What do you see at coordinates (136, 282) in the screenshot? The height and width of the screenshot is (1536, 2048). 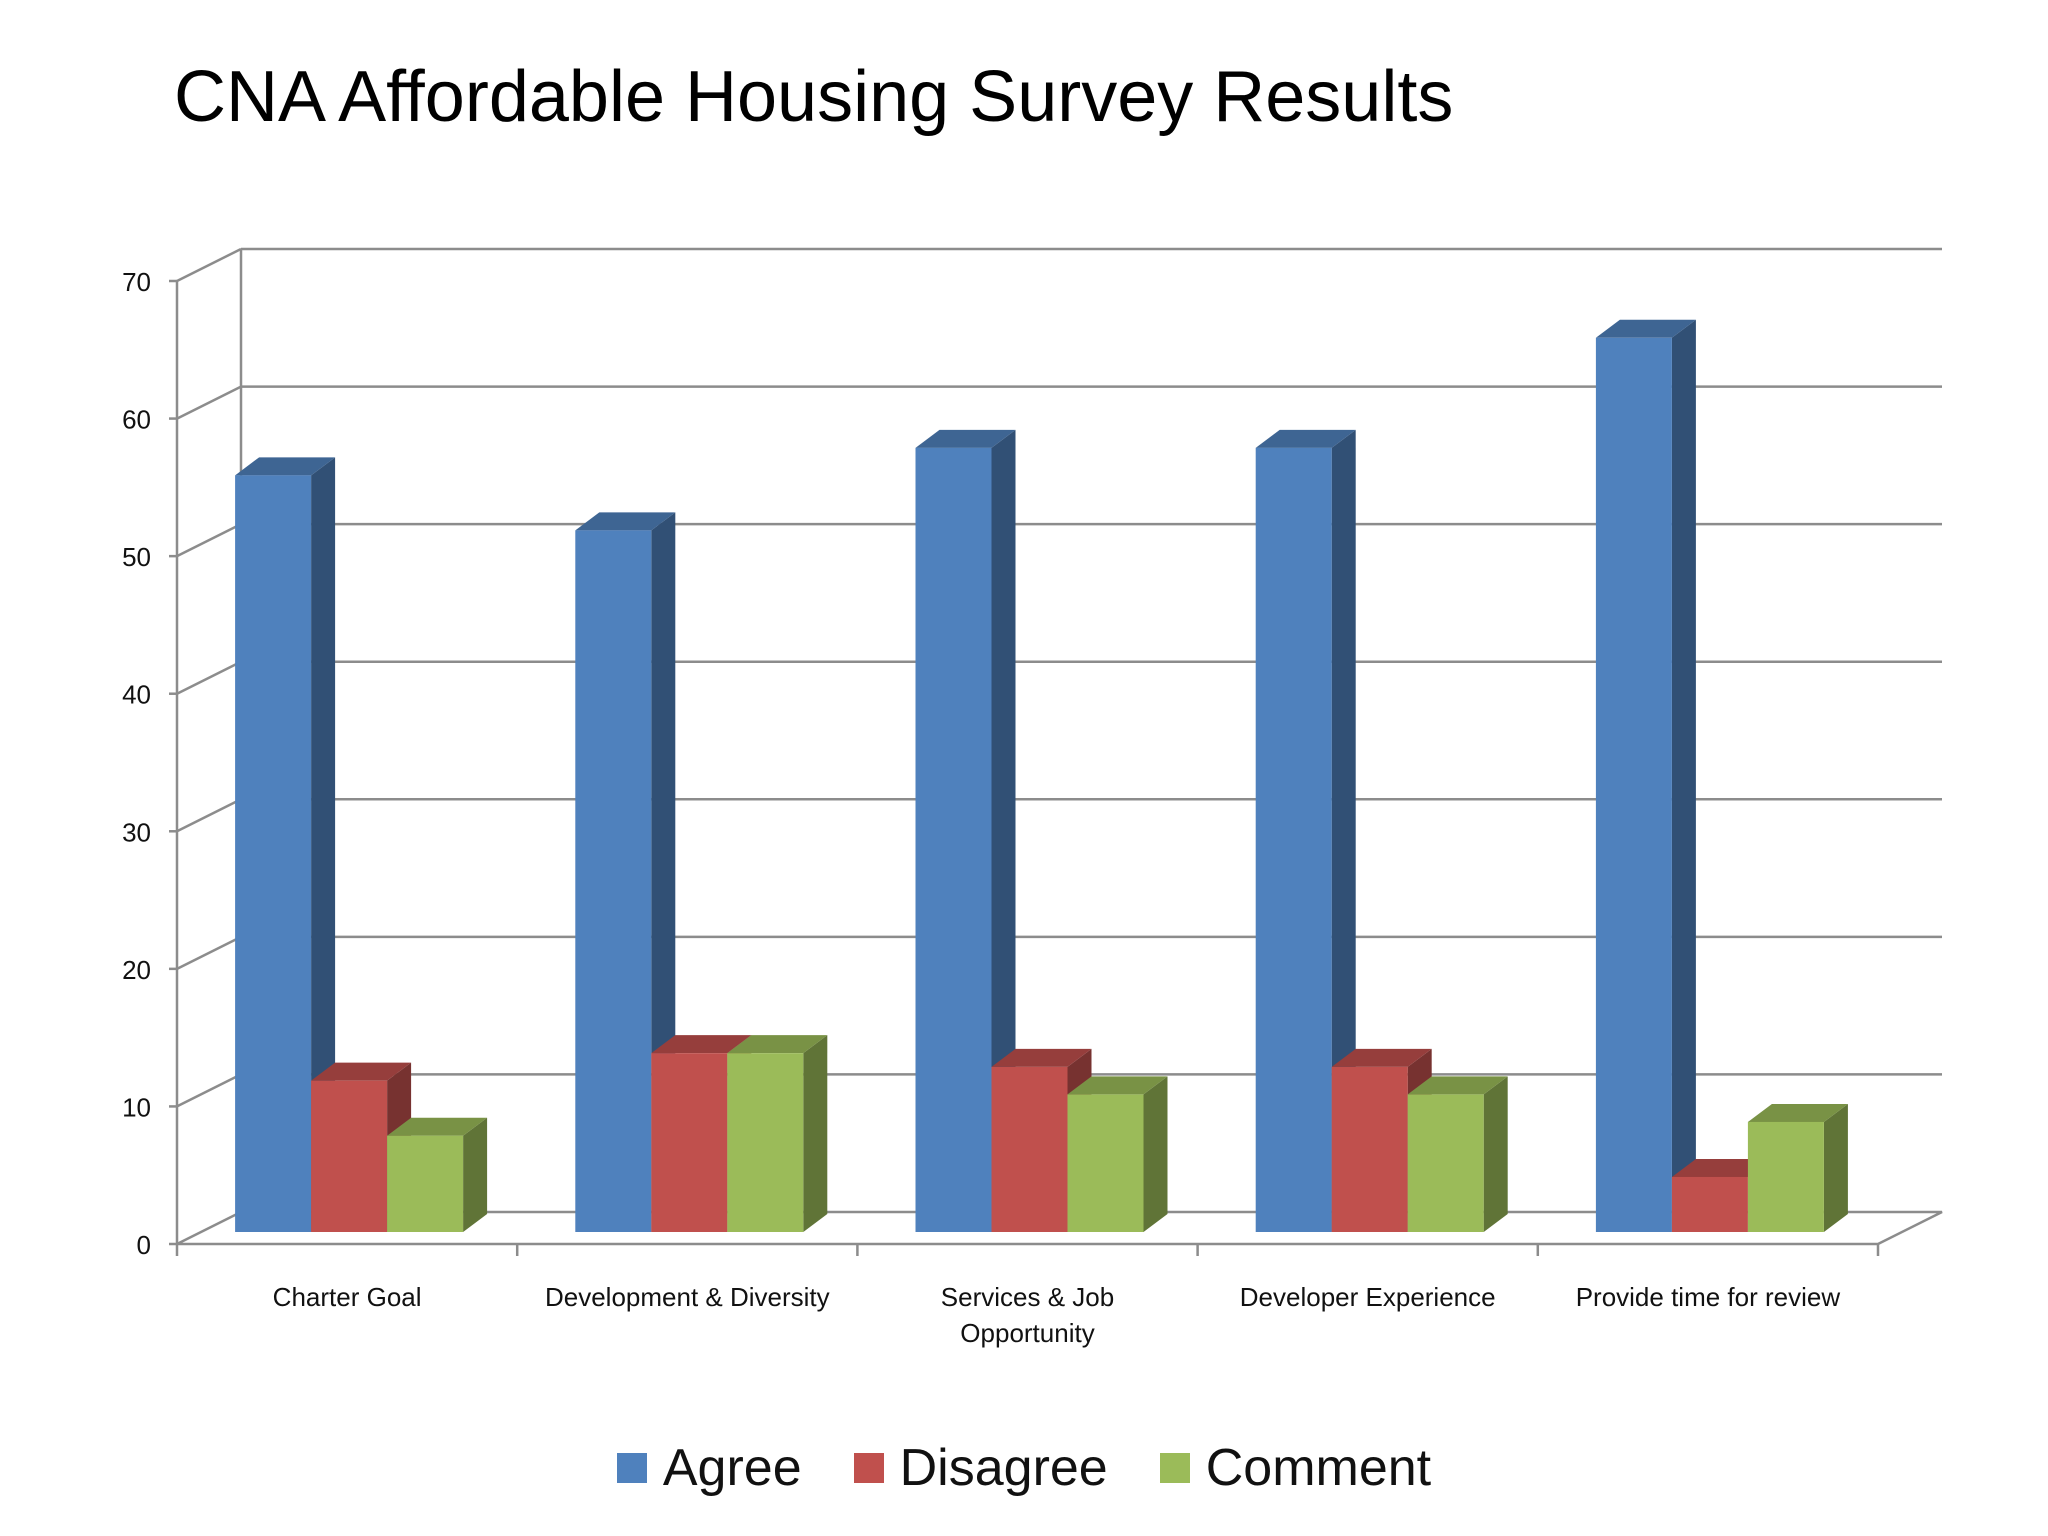 I see `y-tick-label: 70` at bounding box center [136, 282].